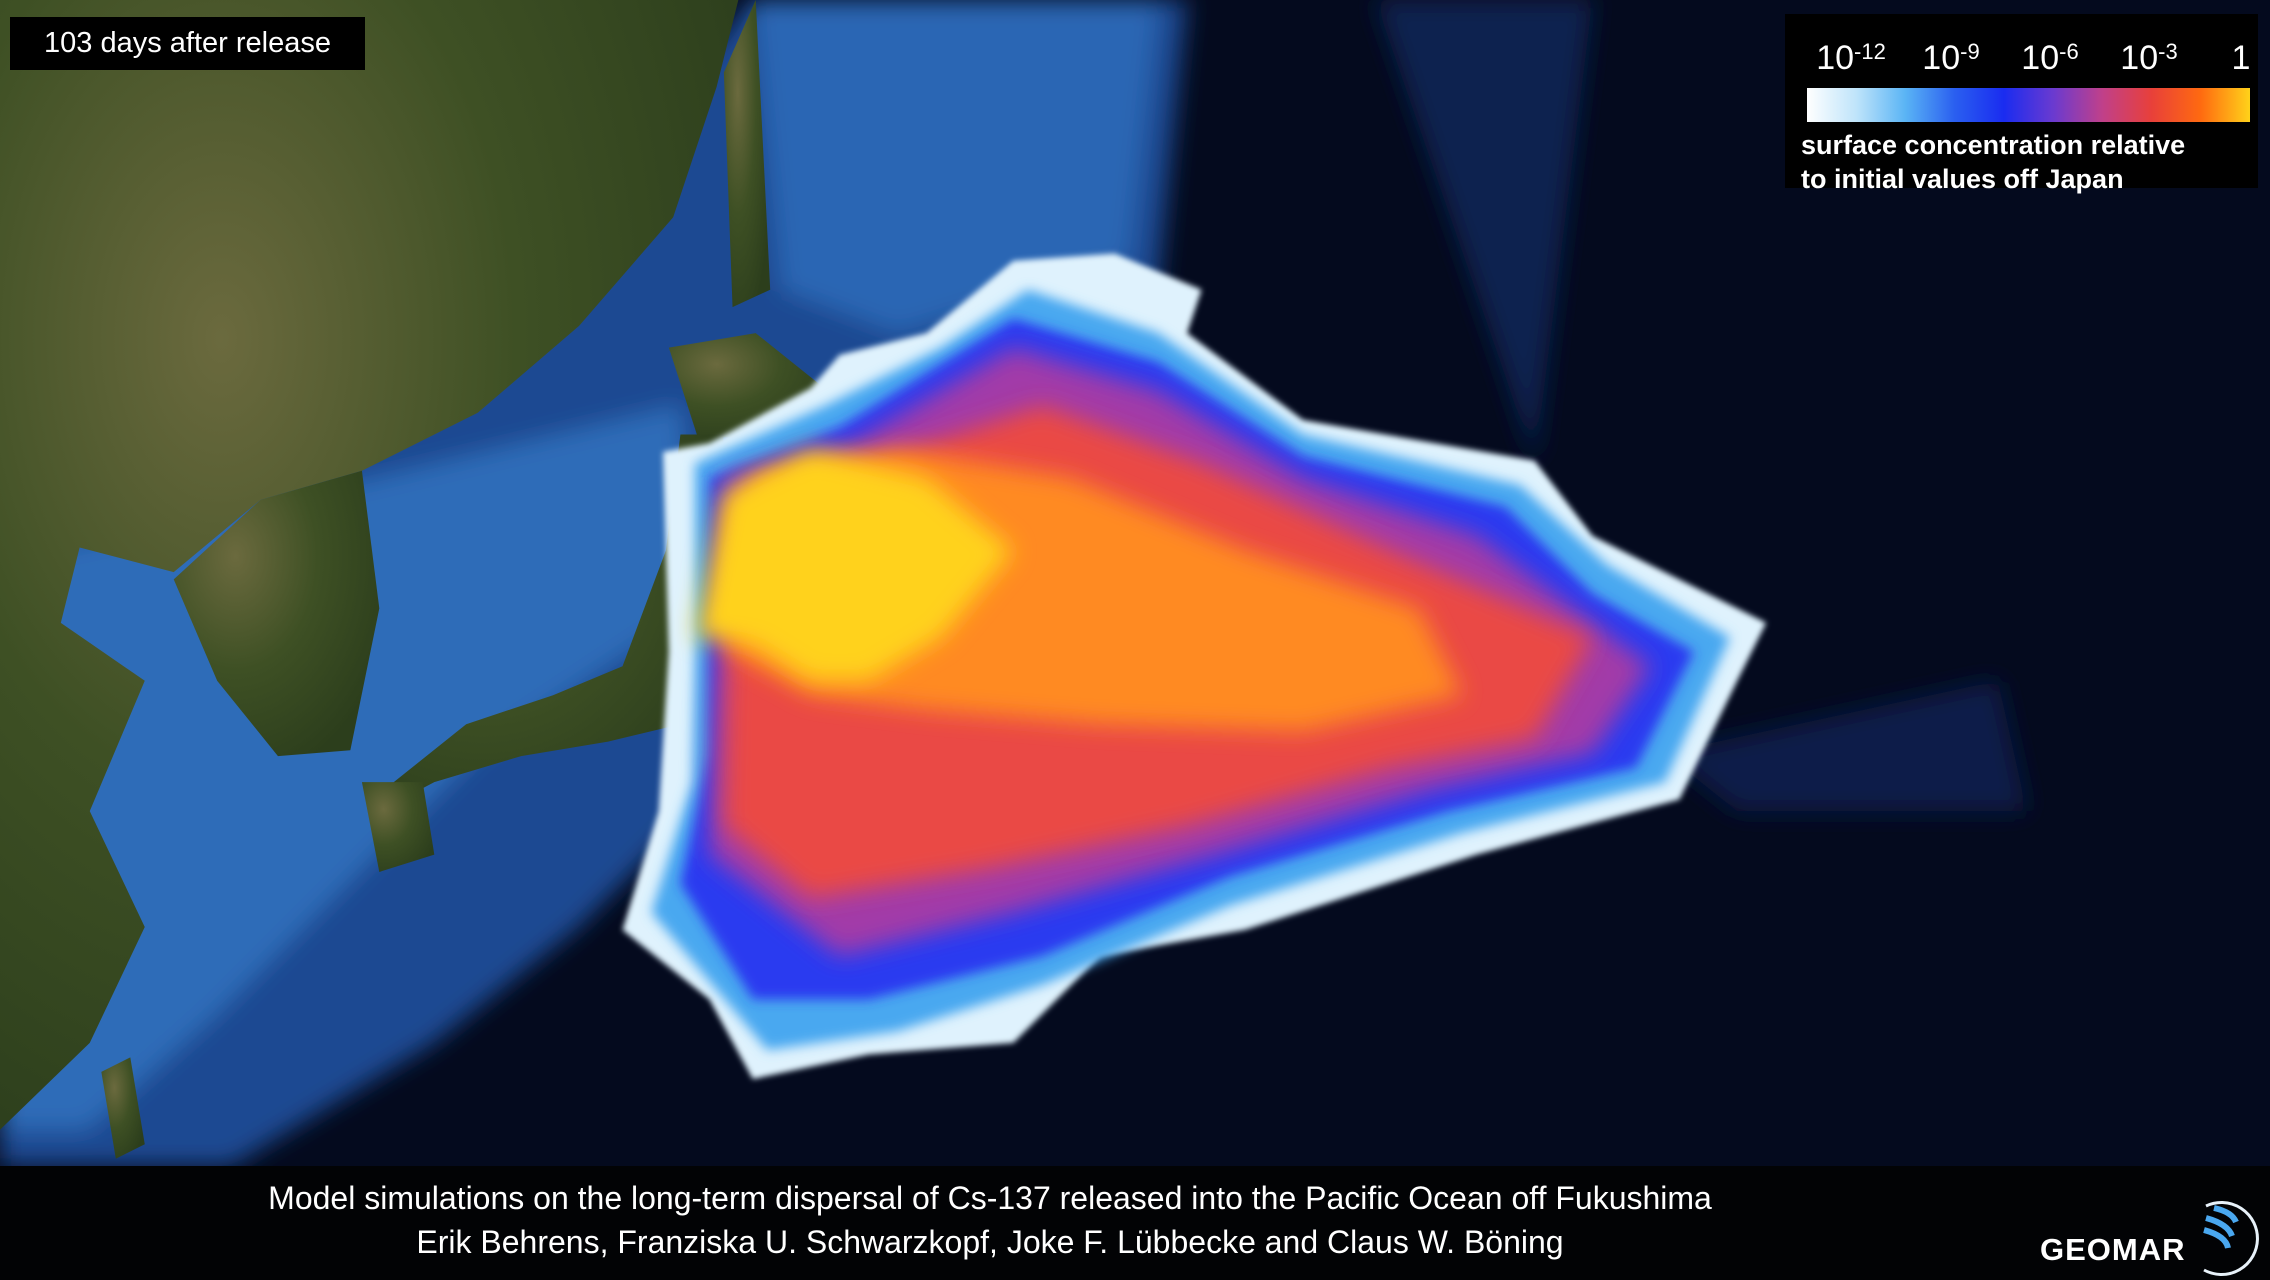 The height and width of the screenshot is (1280, 2270). What do you see at coordinates (2149, 58) in the screenshot?
I see `colorbar-tick: 10⁻³` at bounding box center [2149, 58].